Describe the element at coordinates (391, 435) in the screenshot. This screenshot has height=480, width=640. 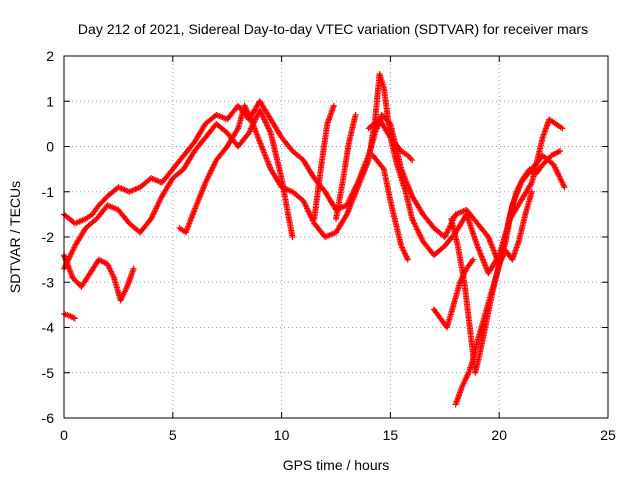
I see `x-tick-label: 15` at that location.